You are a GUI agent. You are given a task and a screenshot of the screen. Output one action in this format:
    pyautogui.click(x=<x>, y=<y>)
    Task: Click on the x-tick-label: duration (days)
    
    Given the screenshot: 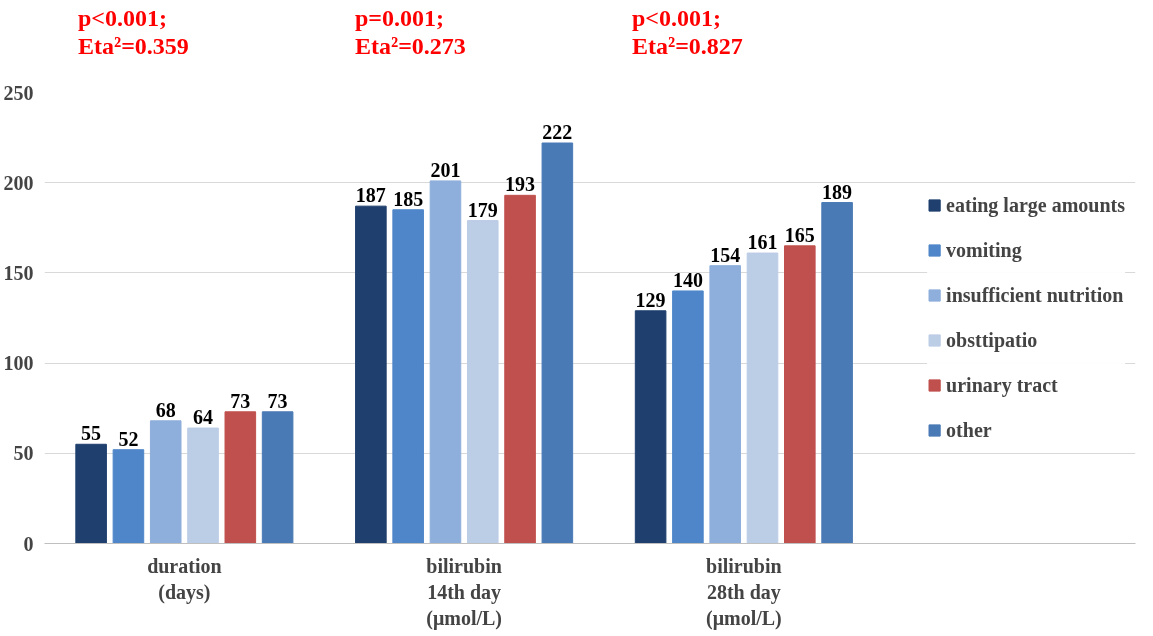 What is the action you would take?
    pyautogui.click(x=184, y=579)
    